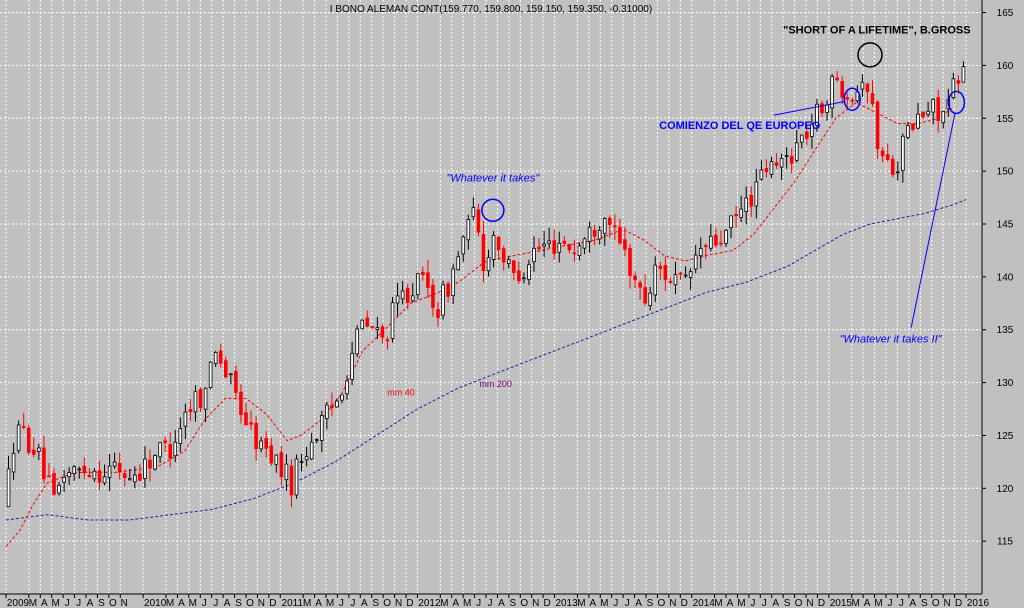  What do you see at coordinates (1005, 330) in the screenshot?
I see `y-tick-label: 135` at bounding box center [1005, 330].